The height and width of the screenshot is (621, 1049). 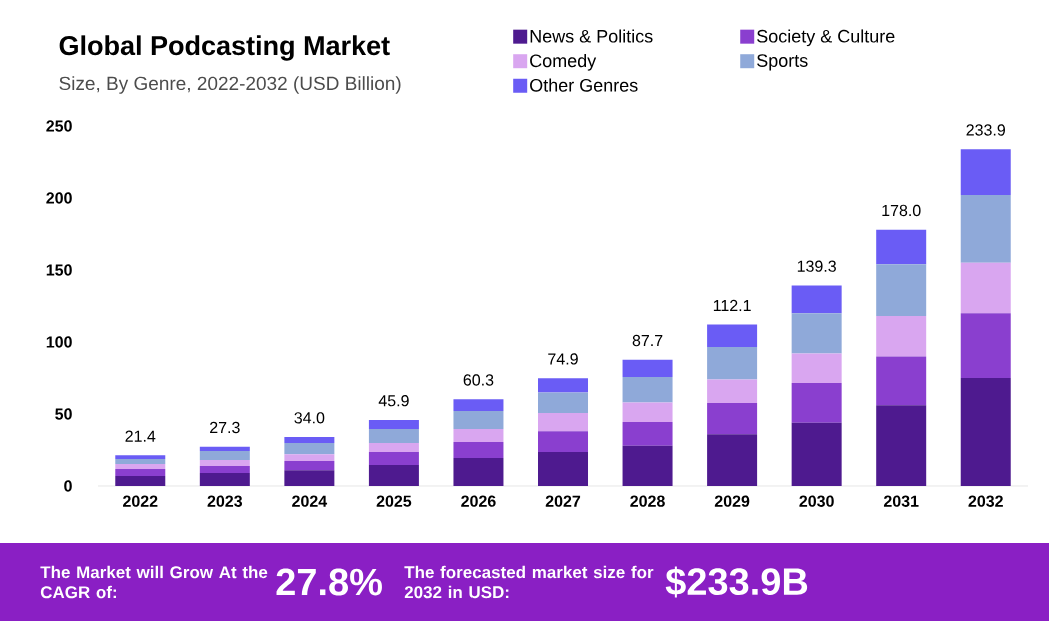 What do you see at coordinates (591, 36) in the screenshot?
I see `legend-label: News & Politics` at bounding box center [591, 36].